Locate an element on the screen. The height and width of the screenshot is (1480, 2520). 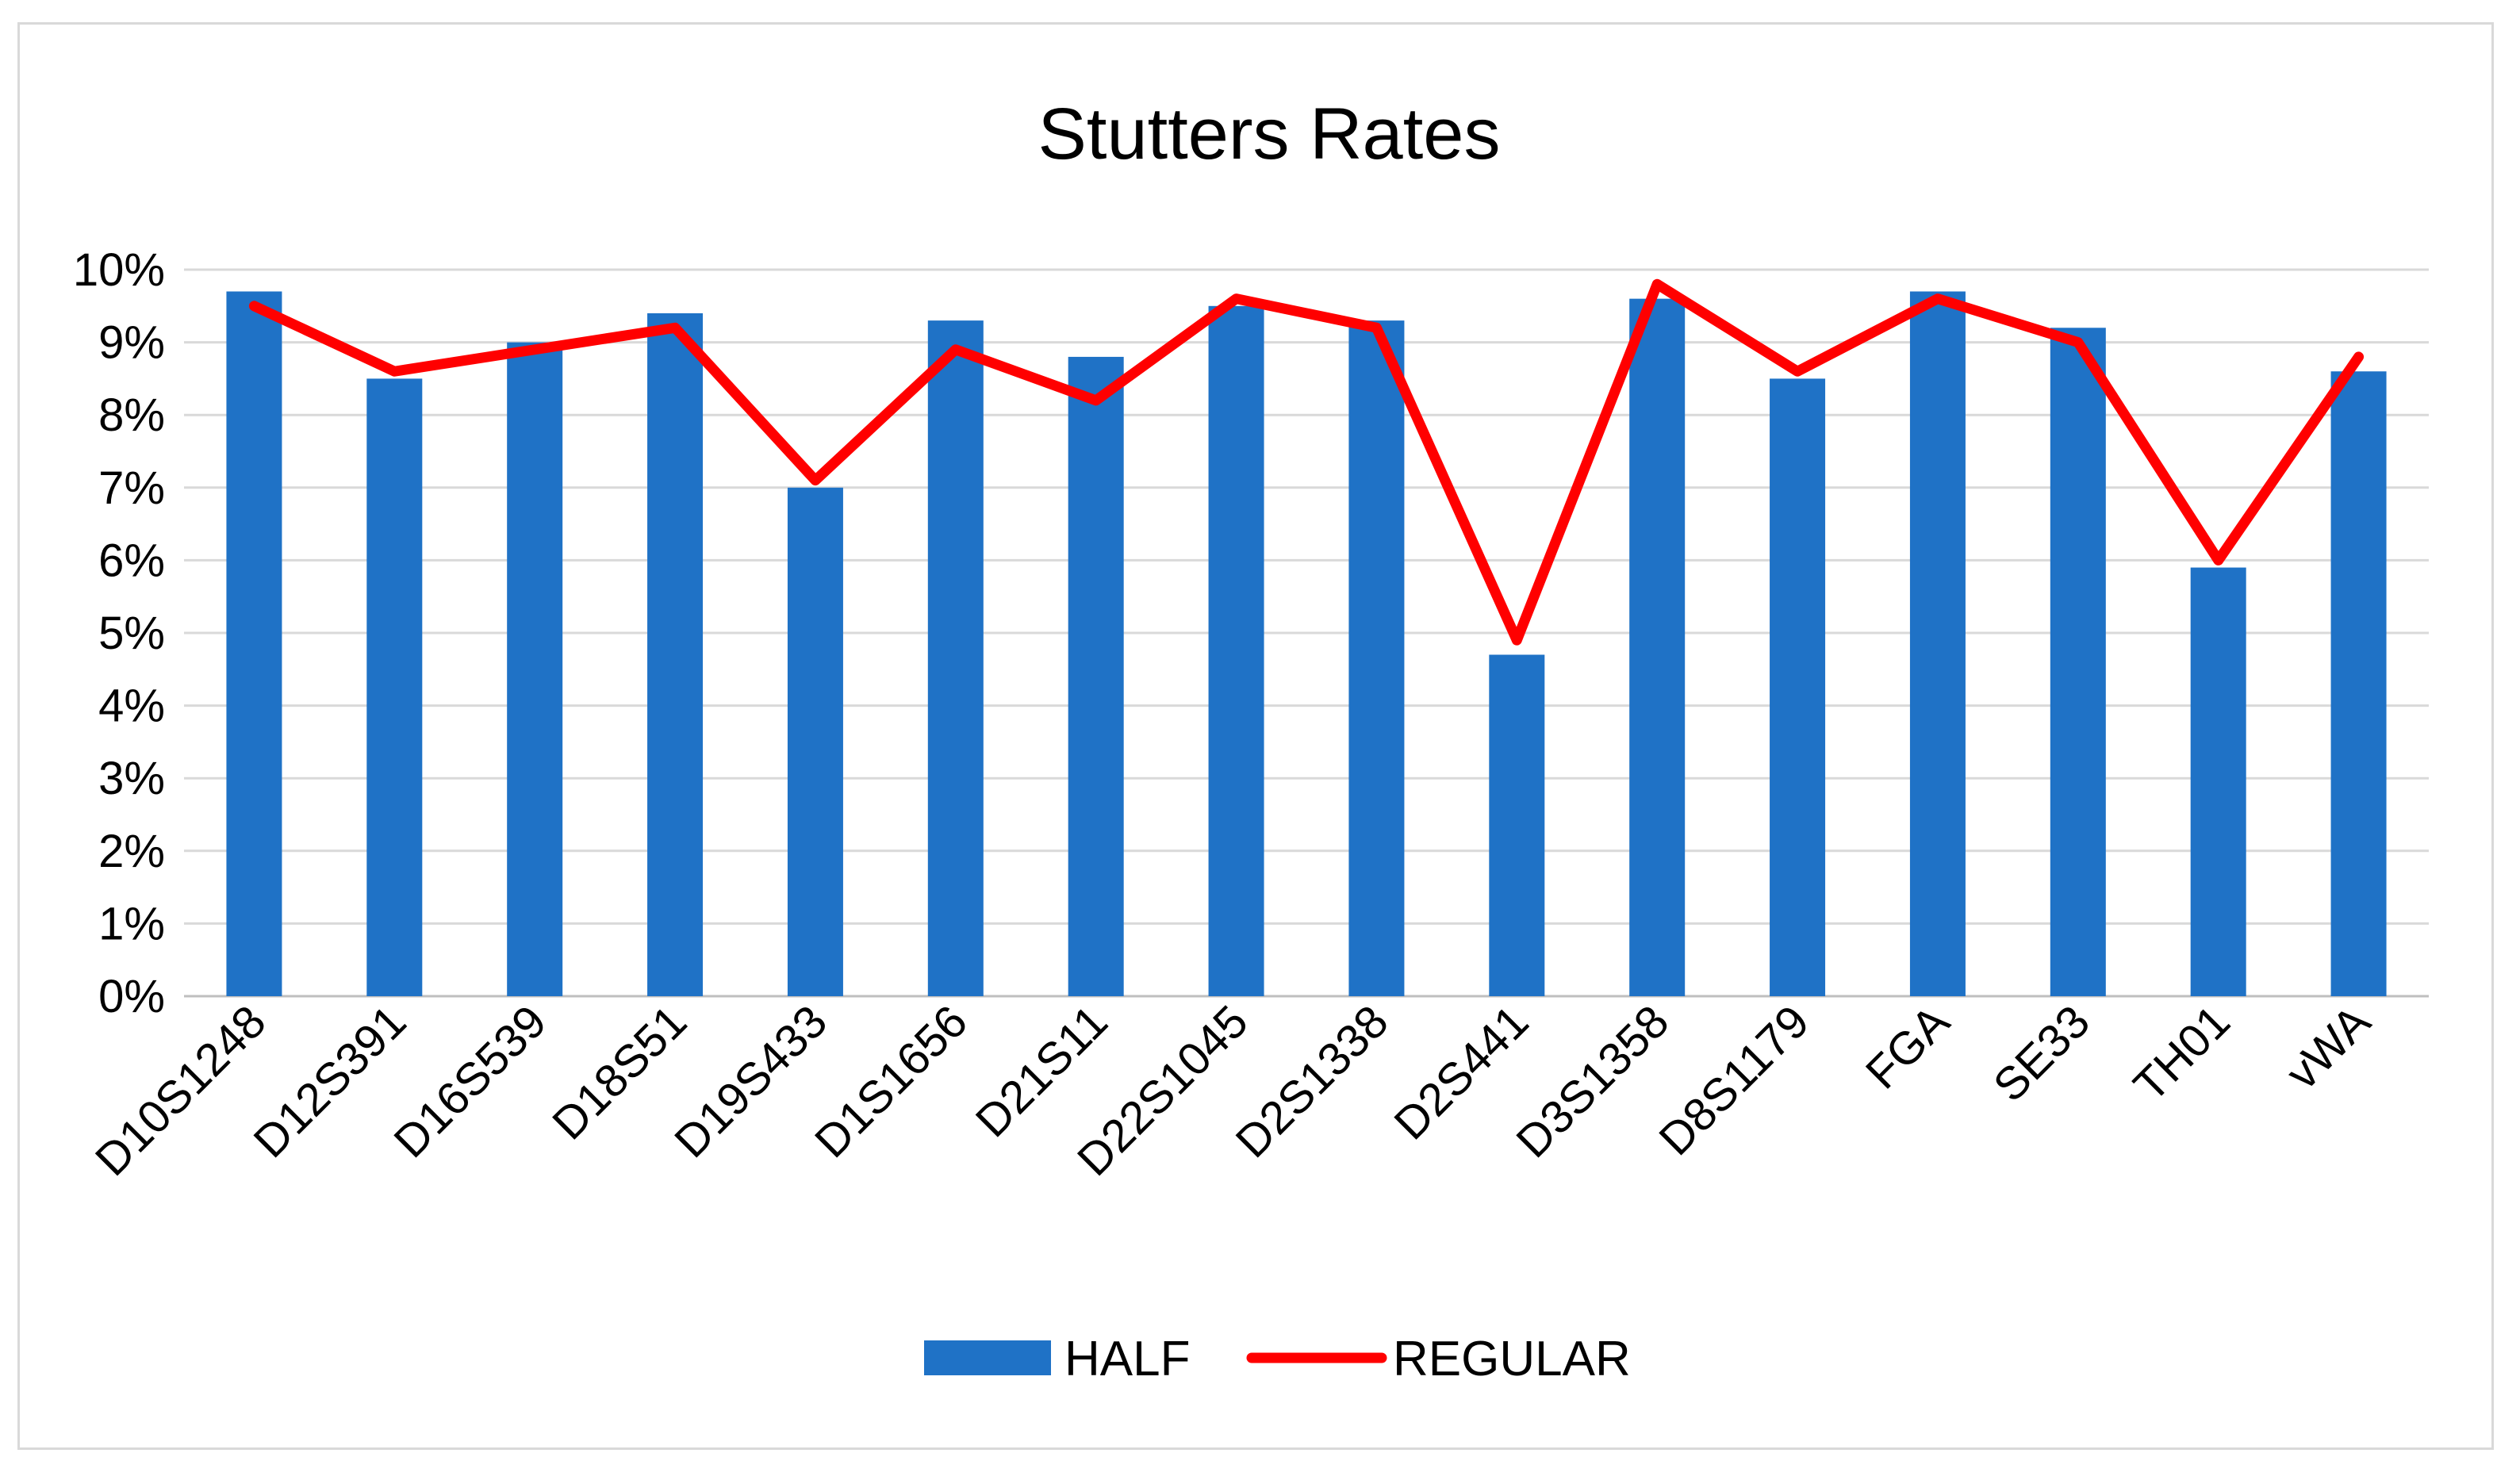
y-tick-label: 0% is located at coordinates (131, 996).